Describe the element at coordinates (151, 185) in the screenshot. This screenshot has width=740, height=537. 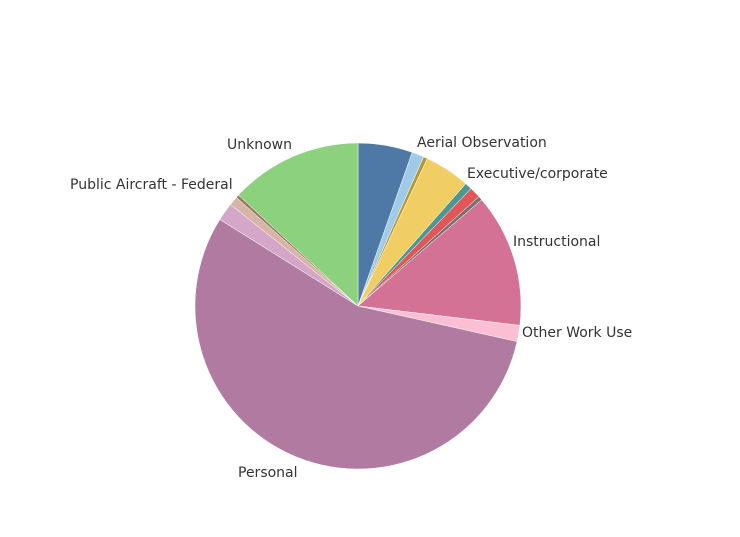
I see `pie-label-public-aircraft-federal: Public Aircraft - Federal` at that location.